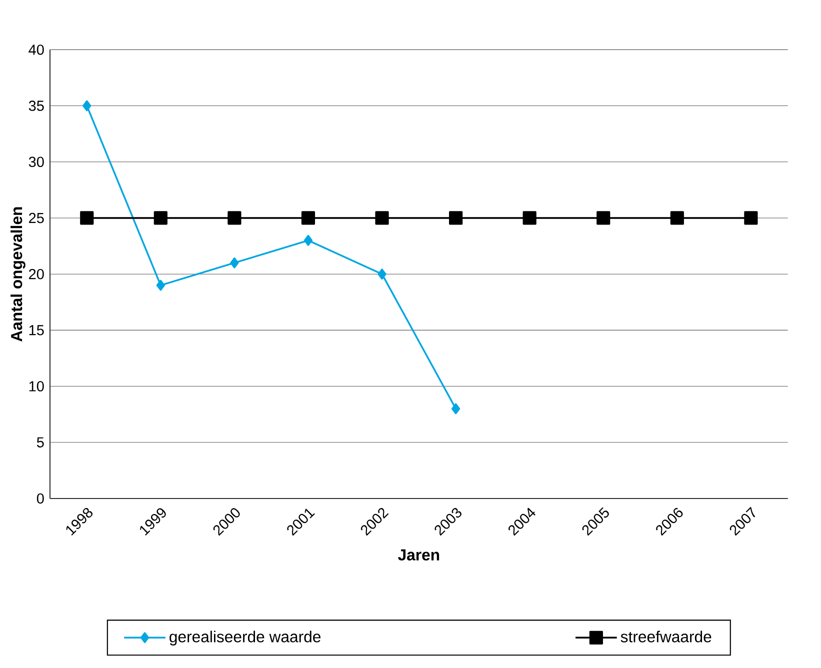 This screenshot has height=668, width=821. I want to click on y-tick-label: 10, so click(36, 386).